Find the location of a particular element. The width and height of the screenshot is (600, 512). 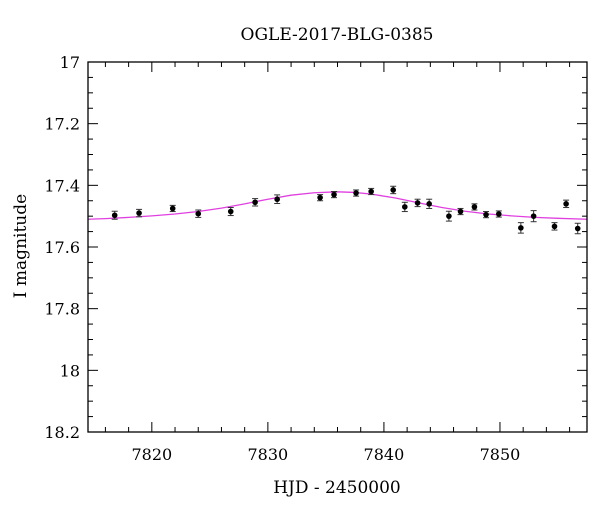

x-tick-label: 7820 is located at coordinates (151, 454).